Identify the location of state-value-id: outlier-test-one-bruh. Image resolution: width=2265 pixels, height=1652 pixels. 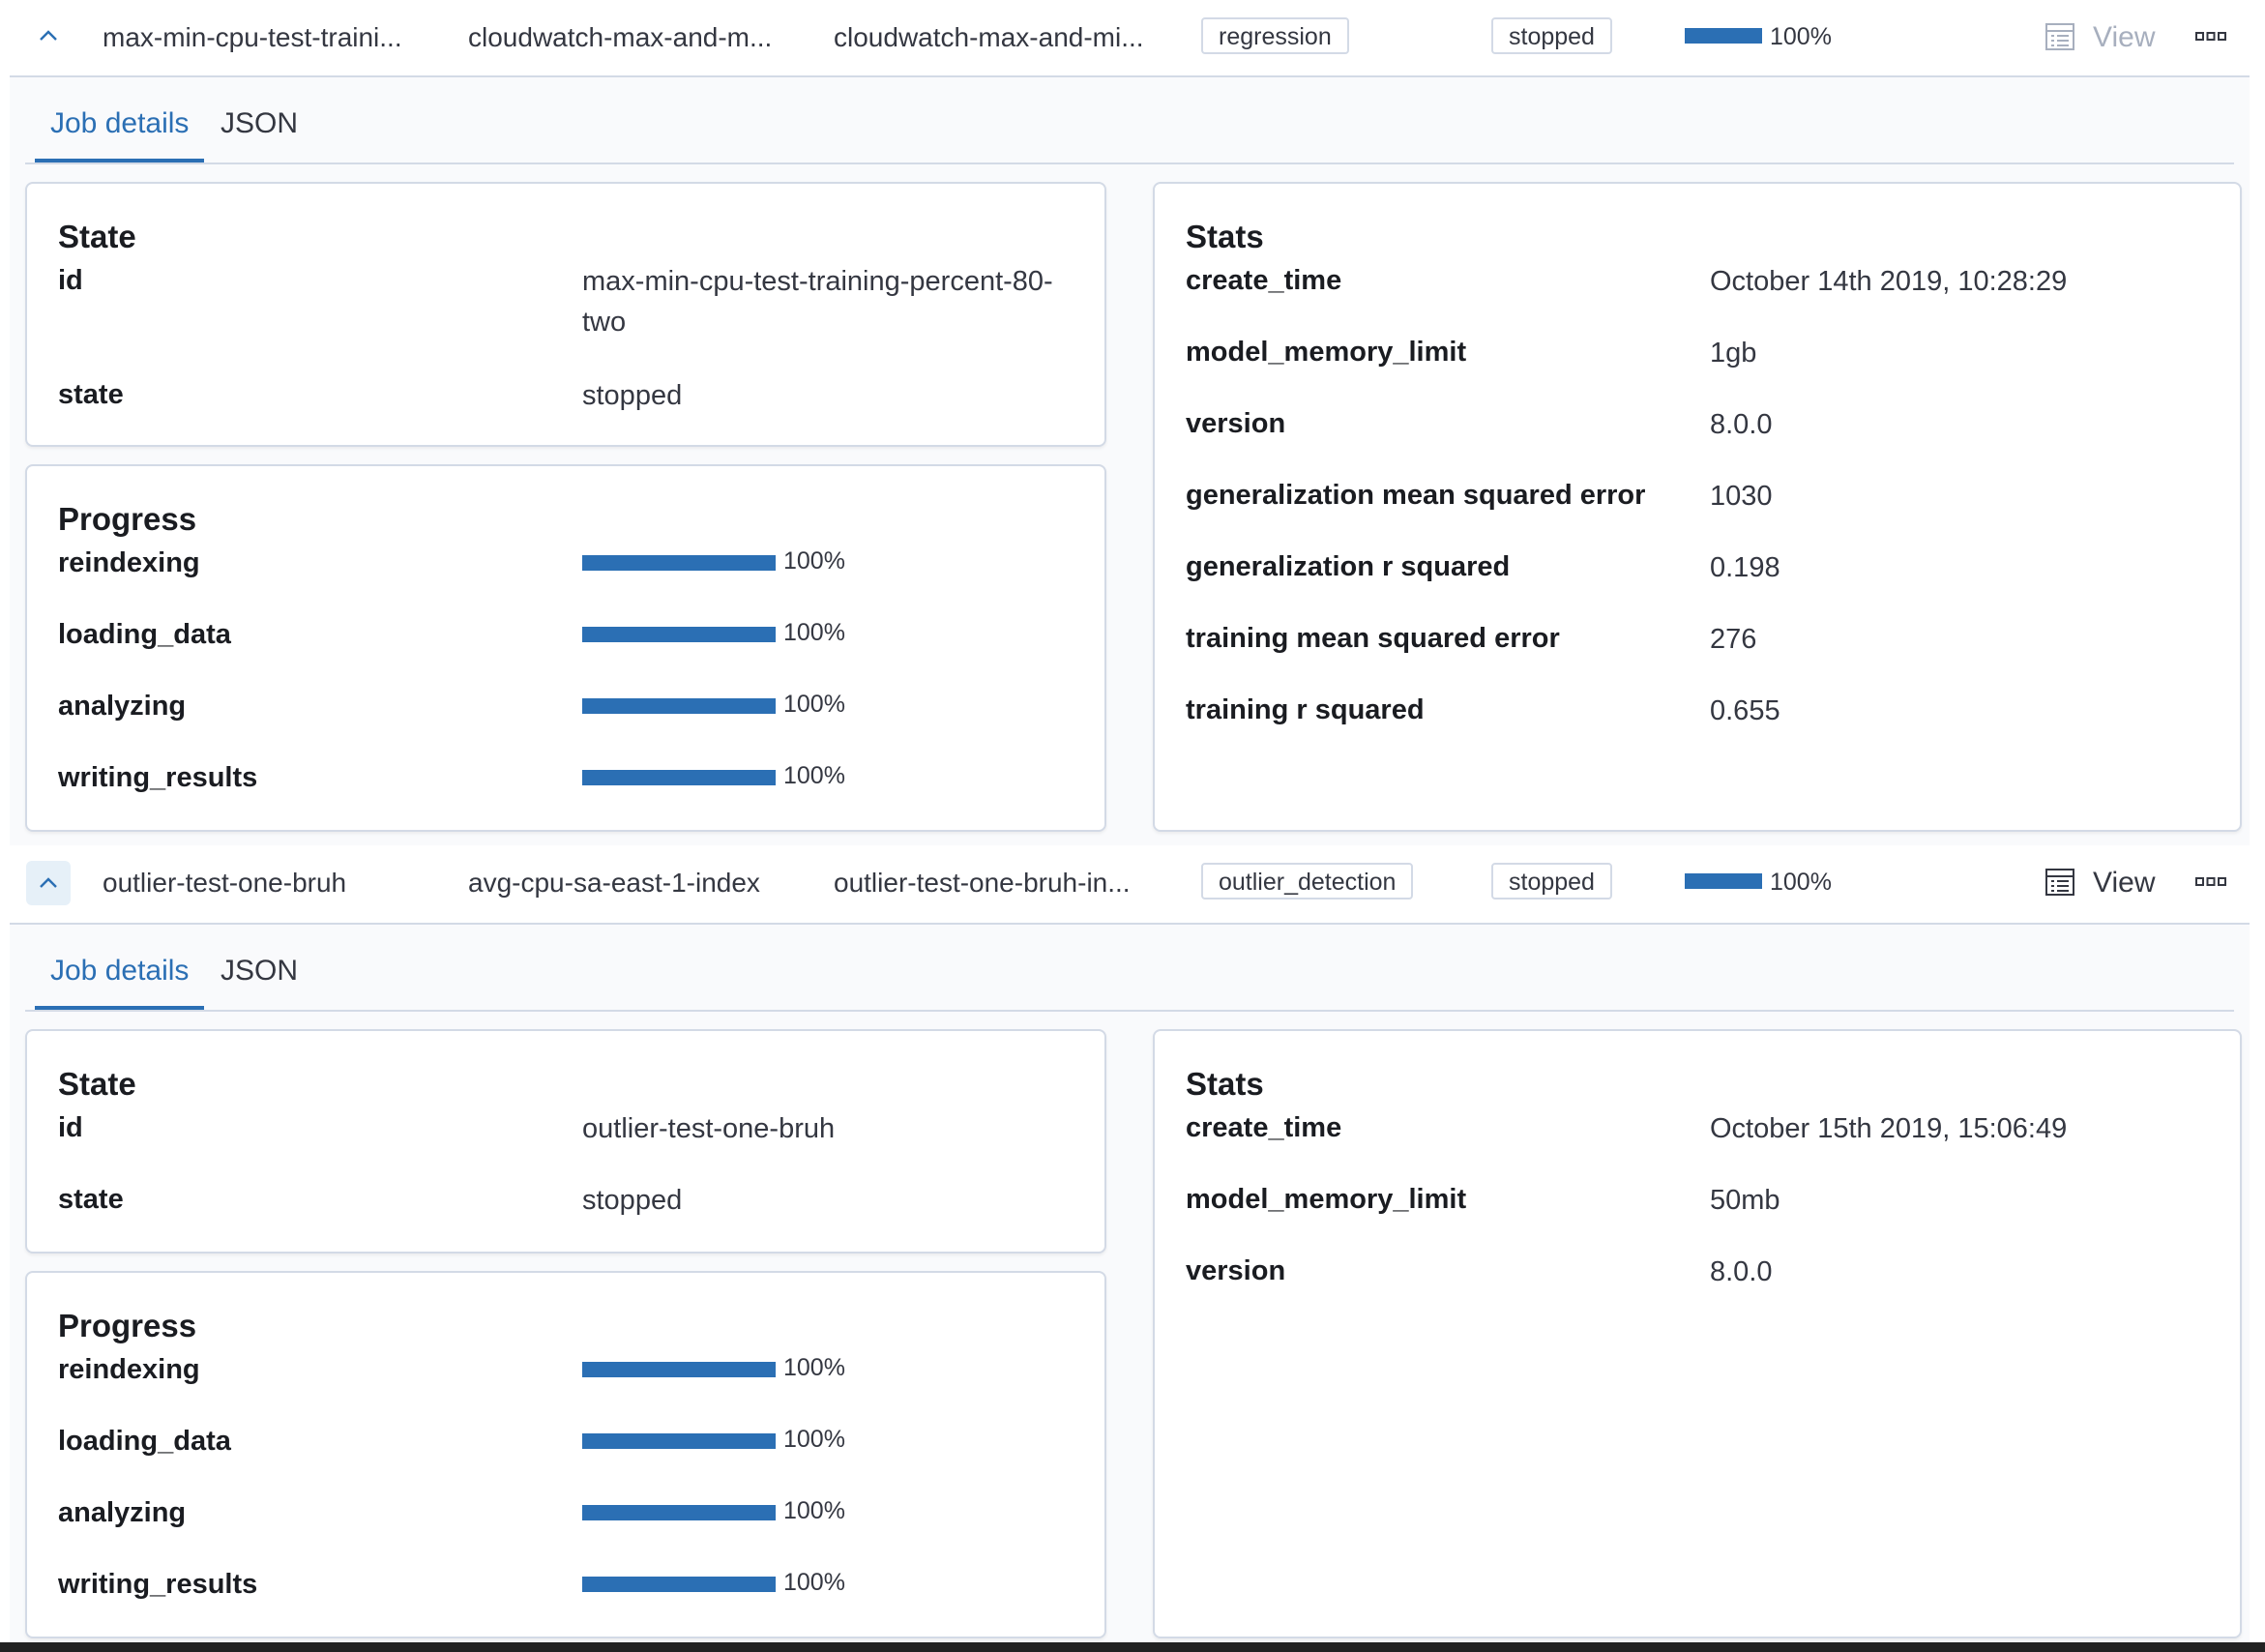
(709, 1128).